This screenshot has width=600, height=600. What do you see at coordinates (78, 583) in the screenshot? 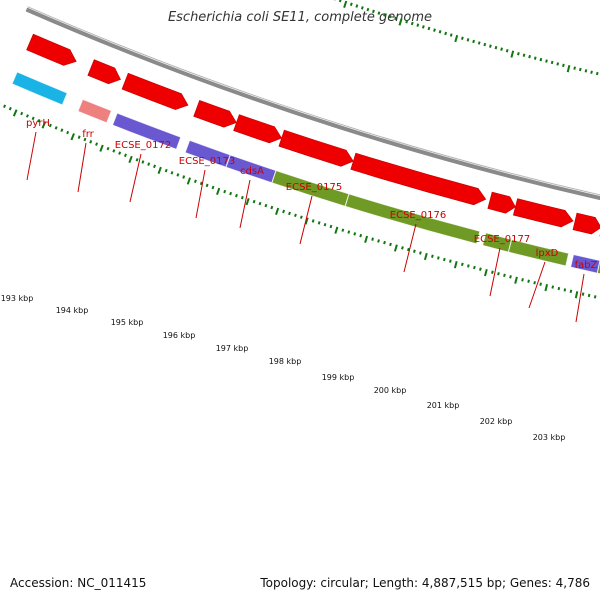
I see `accession-text: Accession: NC_011415` at bounding box center [78, 583].